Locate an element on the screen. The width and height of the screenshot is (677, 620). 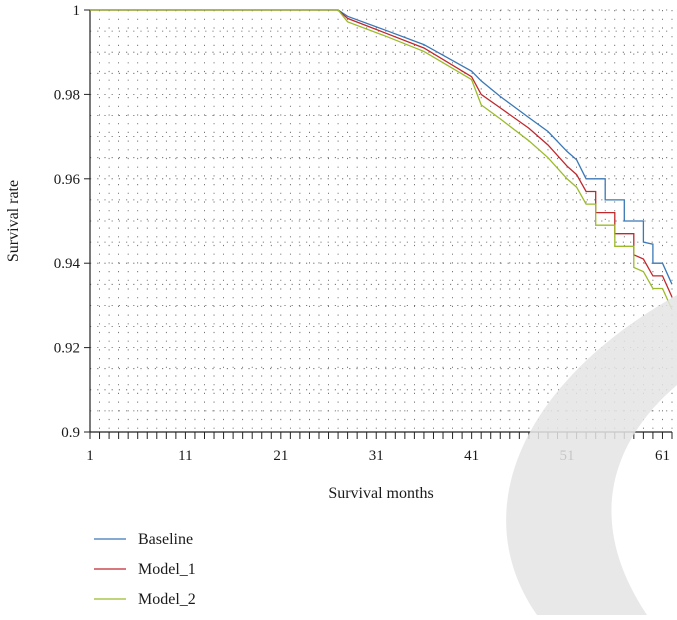
x-tick-label: 61 is located at coordinates (662, 456).